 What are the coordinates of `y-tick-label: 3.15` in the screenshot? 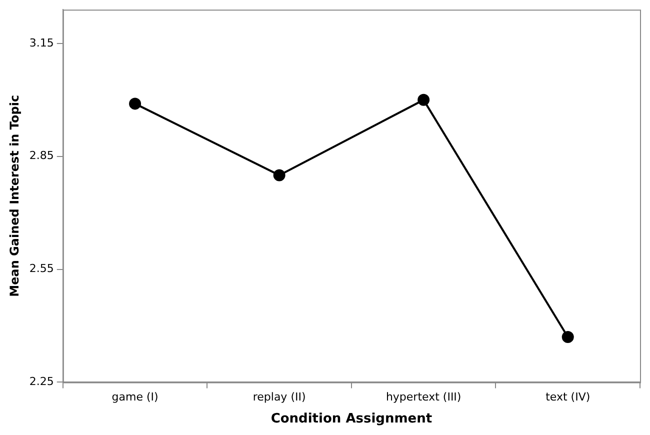 It's located at (41, 43).